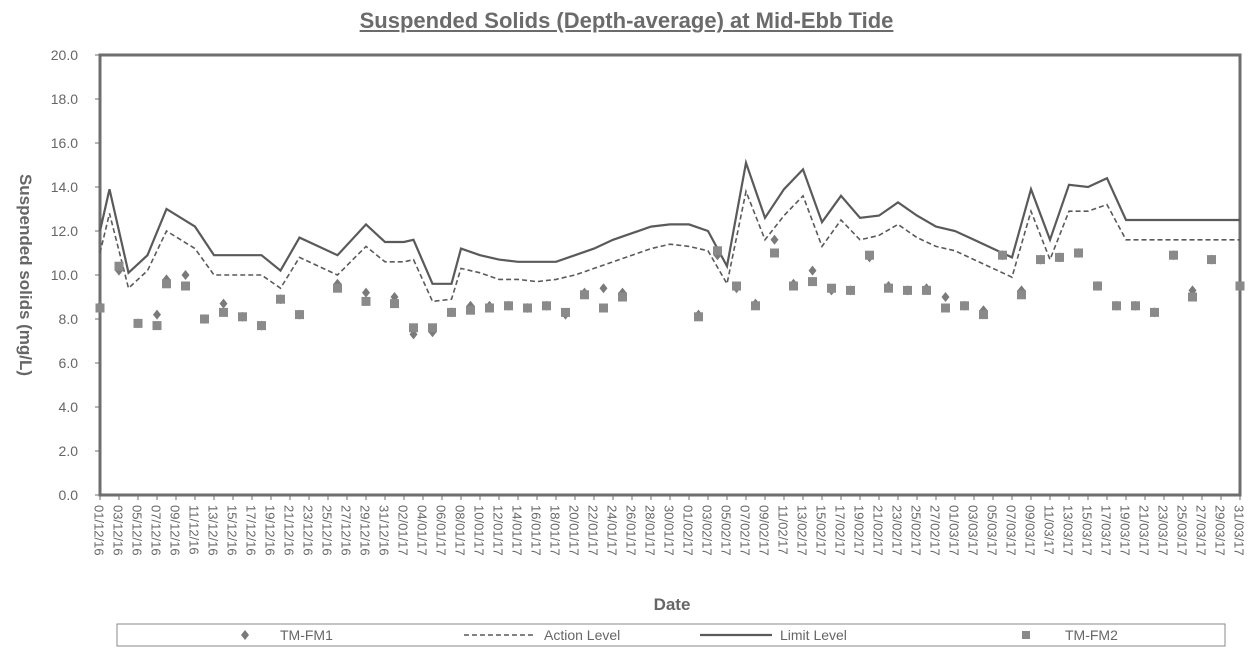  I want to click on x-tick-label: 18/01/17, so click(555, 530).